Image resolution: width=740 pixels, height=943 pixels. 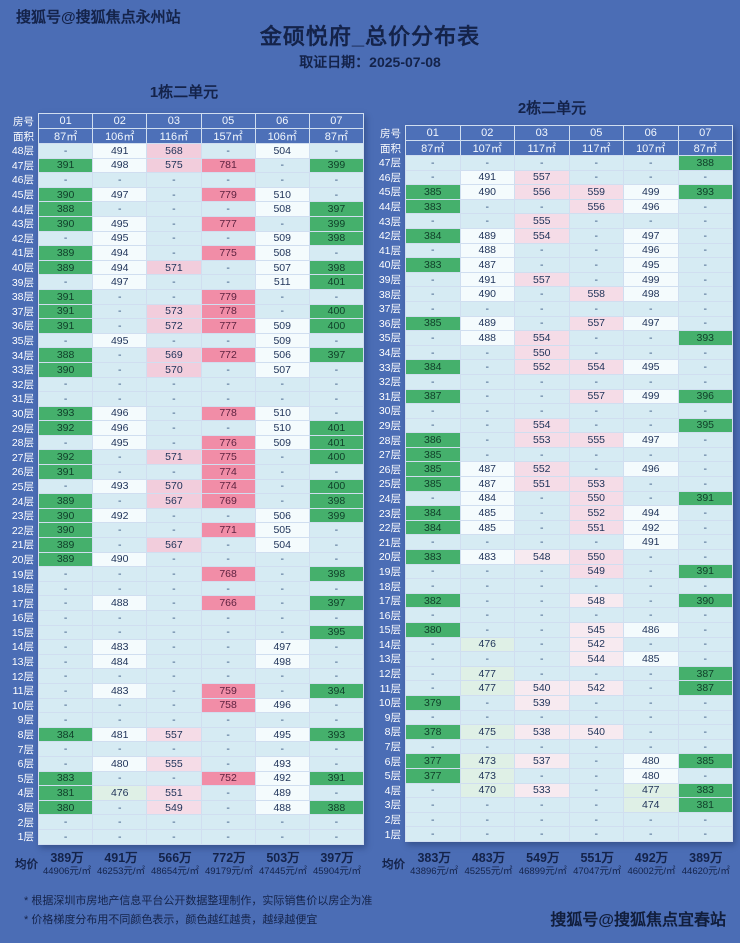 I want to click on price-cell: 505, so click(x=282, y=530).